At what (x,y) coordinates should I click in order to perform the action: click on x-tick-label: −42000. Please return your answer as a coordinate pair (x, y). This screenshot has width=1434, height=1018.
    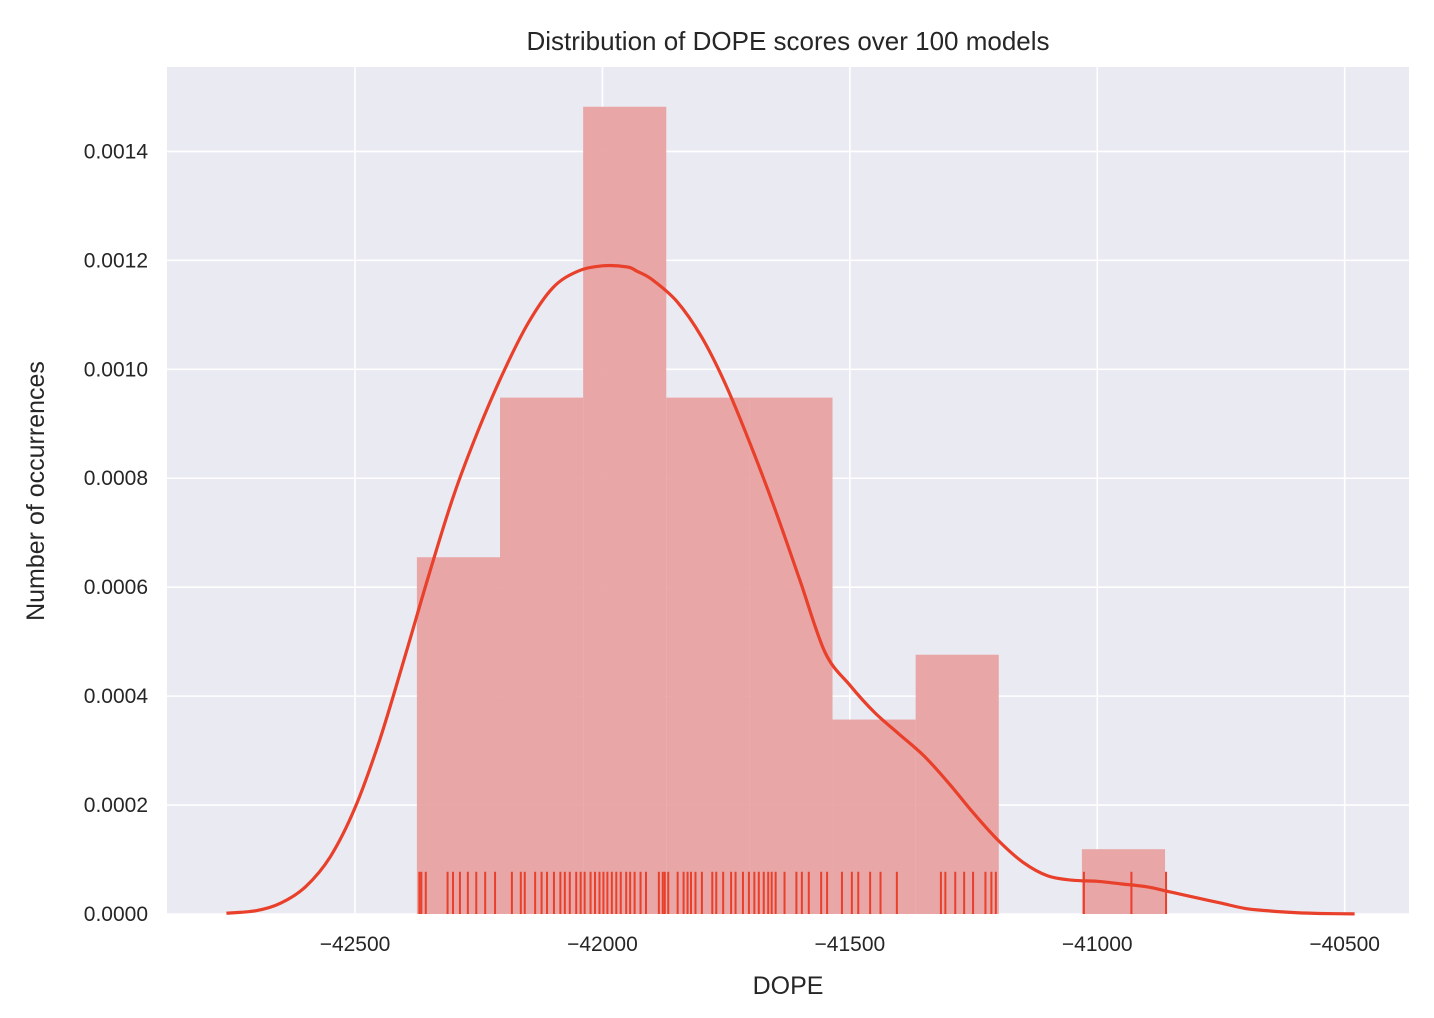
    Looking at the image, I should click on (602, 944).